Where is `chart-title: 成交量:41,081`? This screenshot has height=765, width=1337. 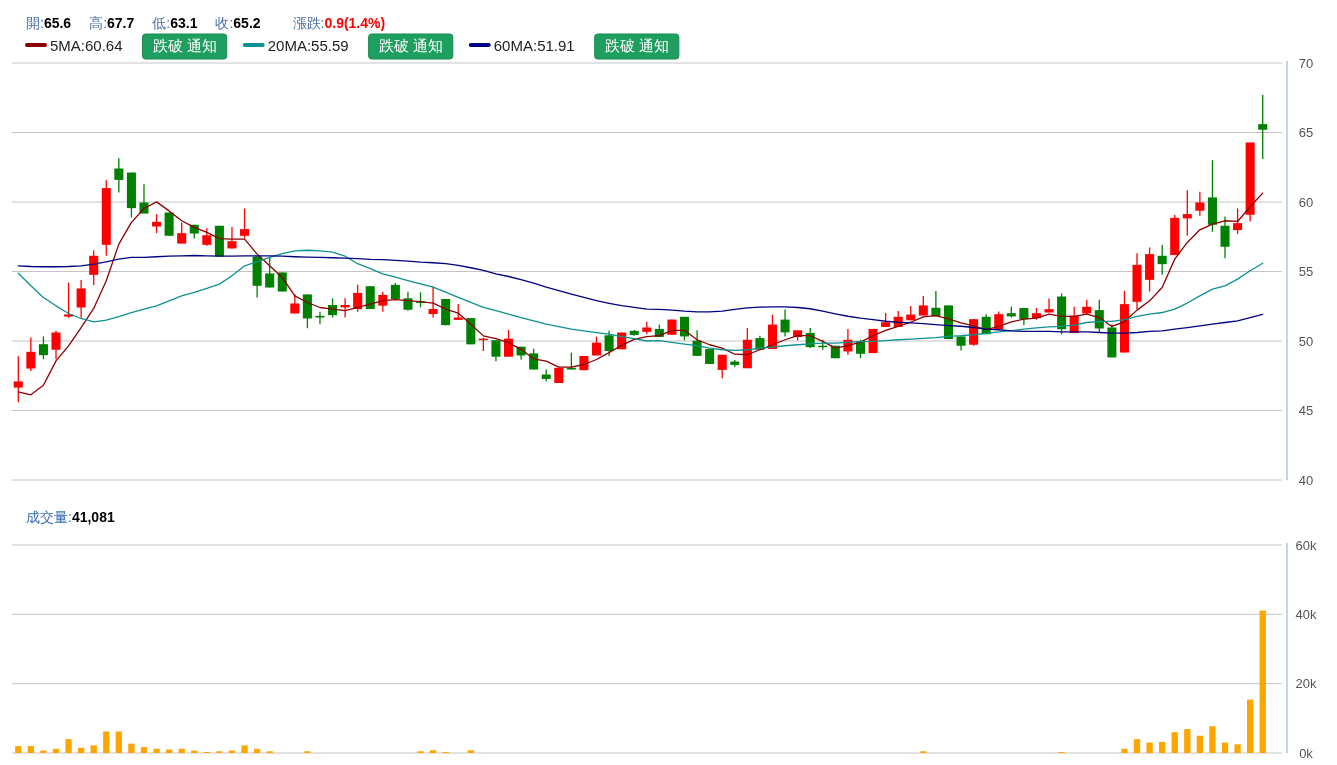 chart-title: 成交量:41,081 is located at coordinates (70, 517).